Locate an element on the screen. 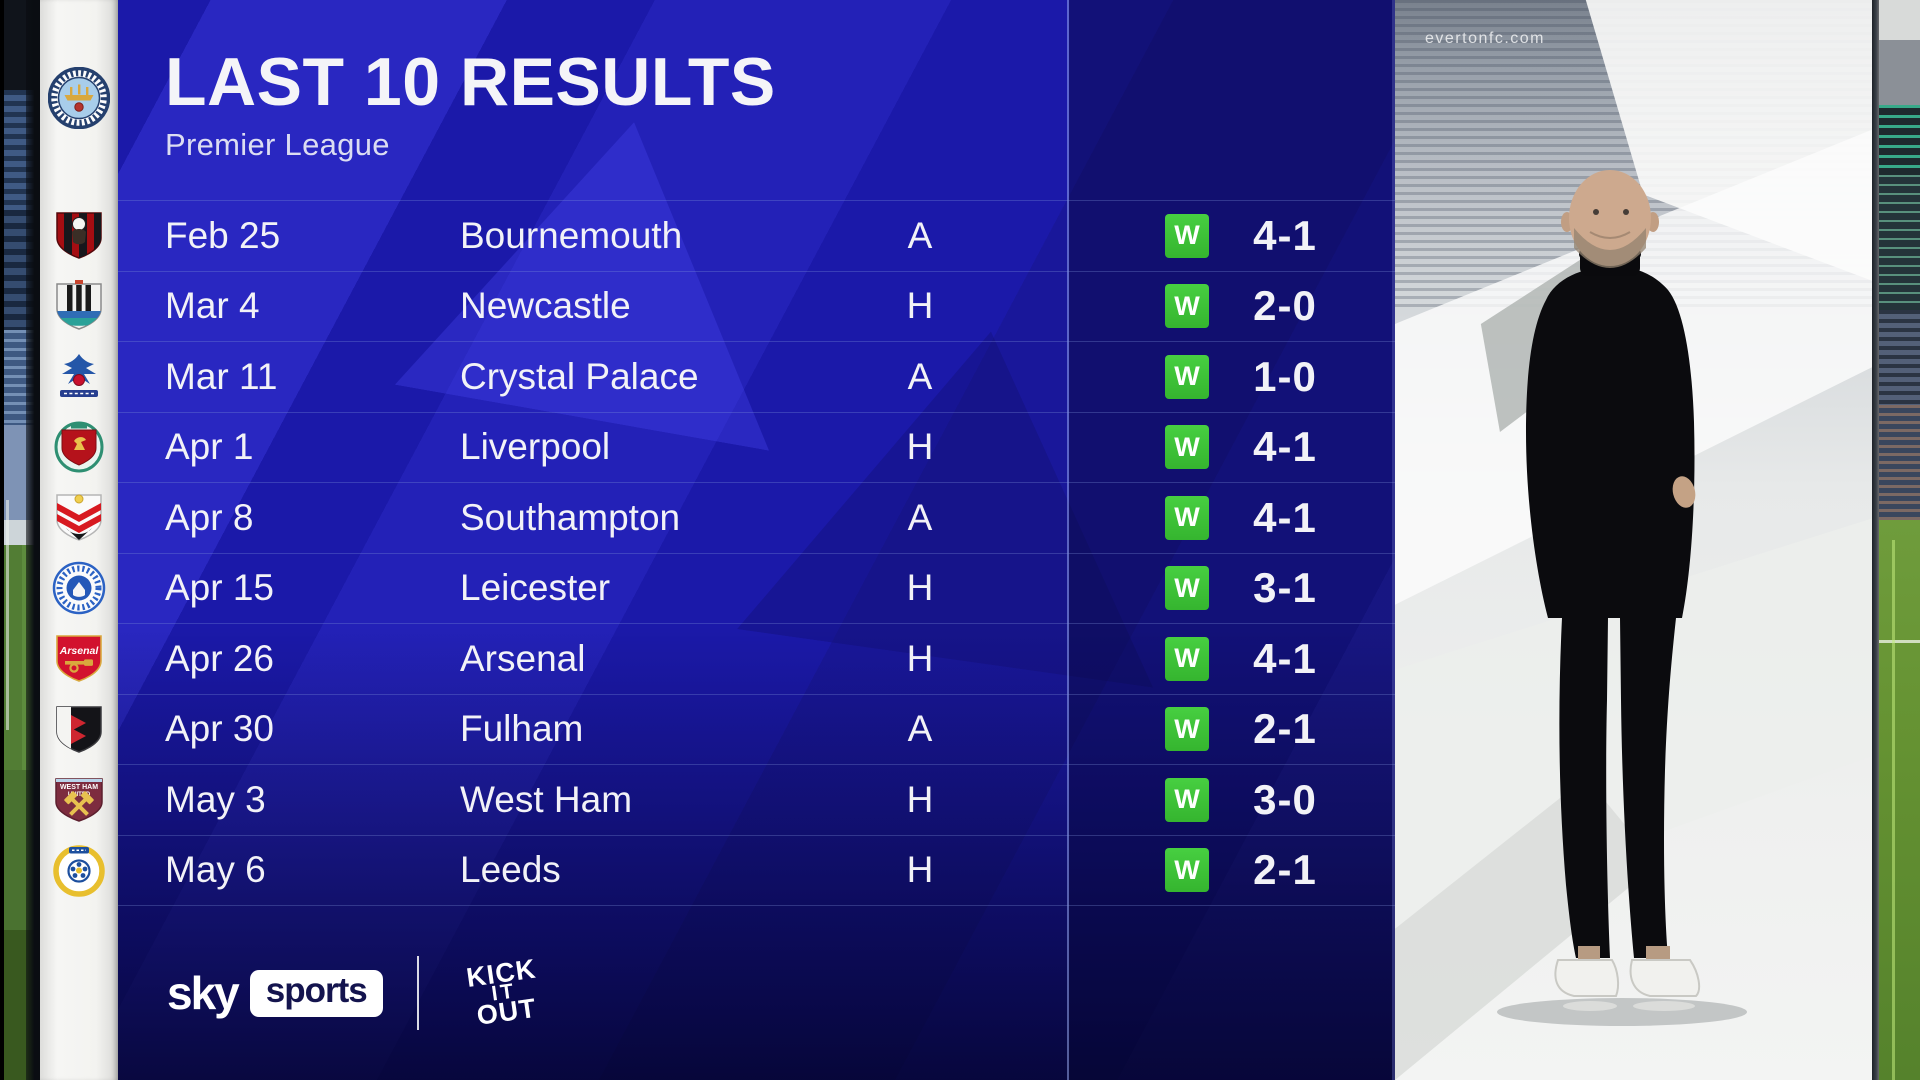  result-row: May 3 West Ham H W 3-0 is located at coordinates (756, 799).